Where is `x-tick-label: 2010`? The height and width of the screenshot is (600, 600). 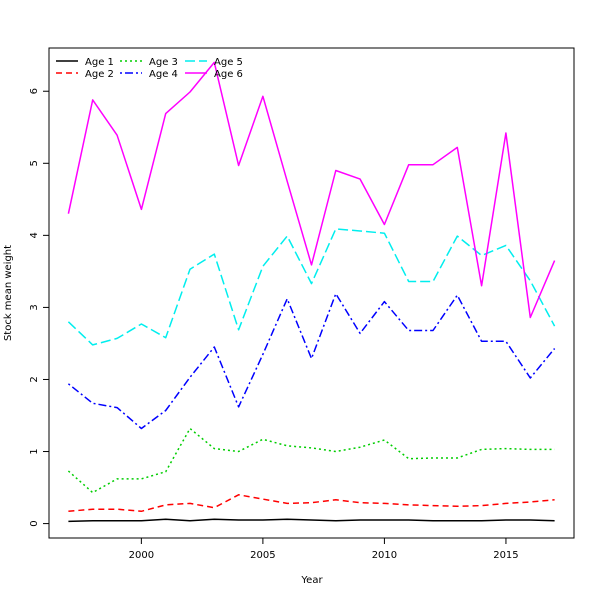 x-tick-label: 2010 is located at coordinates (384, 555).